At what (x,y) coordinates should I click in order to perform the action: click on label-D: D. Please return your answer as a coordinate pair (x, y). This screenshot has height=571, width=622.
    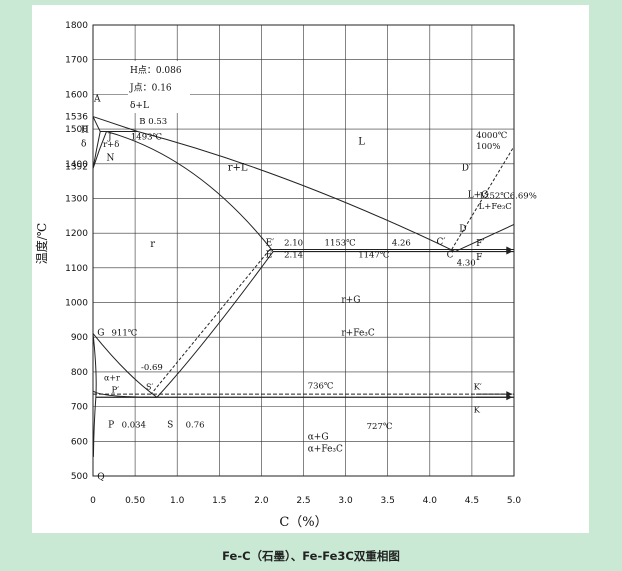
    Looking at the image, I should click on (462, 229).